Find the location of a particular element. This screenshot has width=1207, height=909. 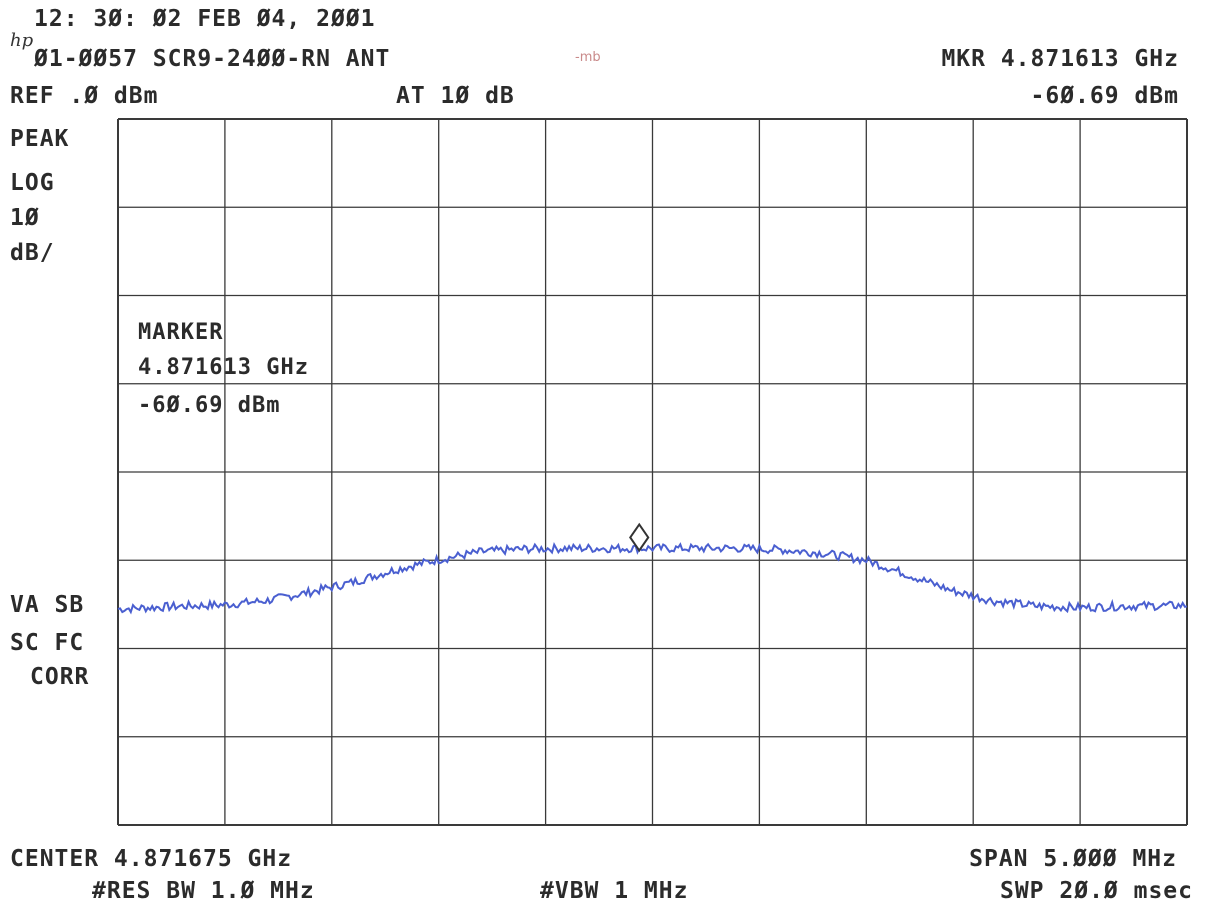

sweep-time: SWP 2Ø.Ø msec is located at coordinates (1096, 891).